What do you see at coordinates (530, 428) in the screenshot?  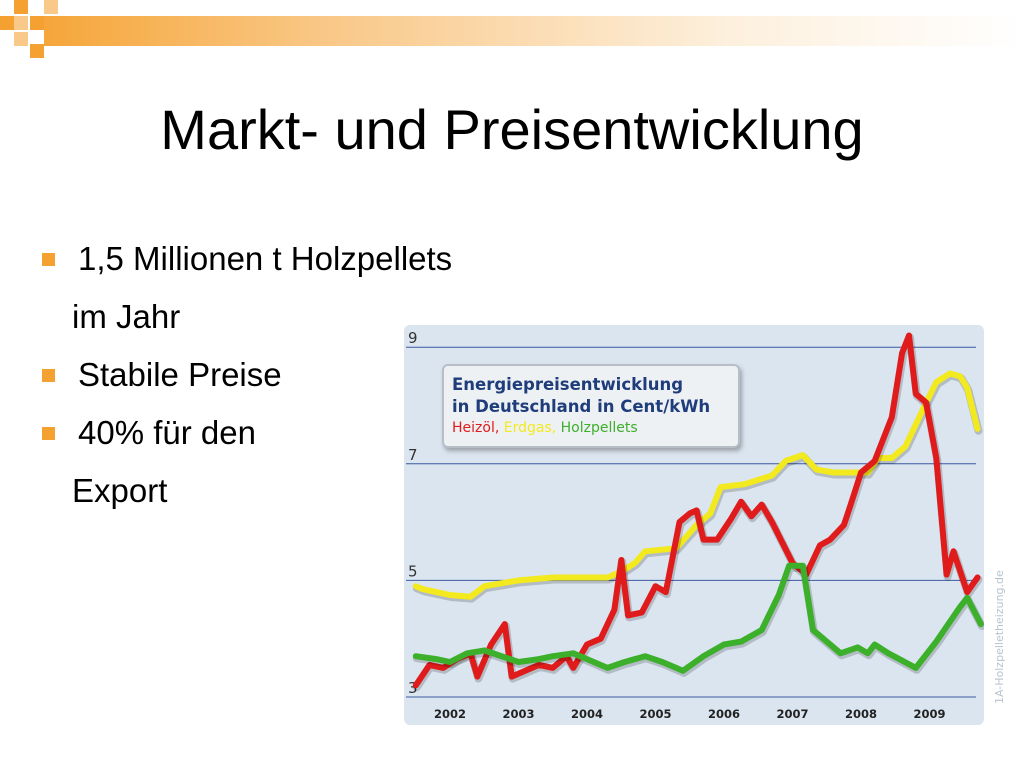 I see `legend-erdgas: Erdgas,` at bounding box center [530, 428].